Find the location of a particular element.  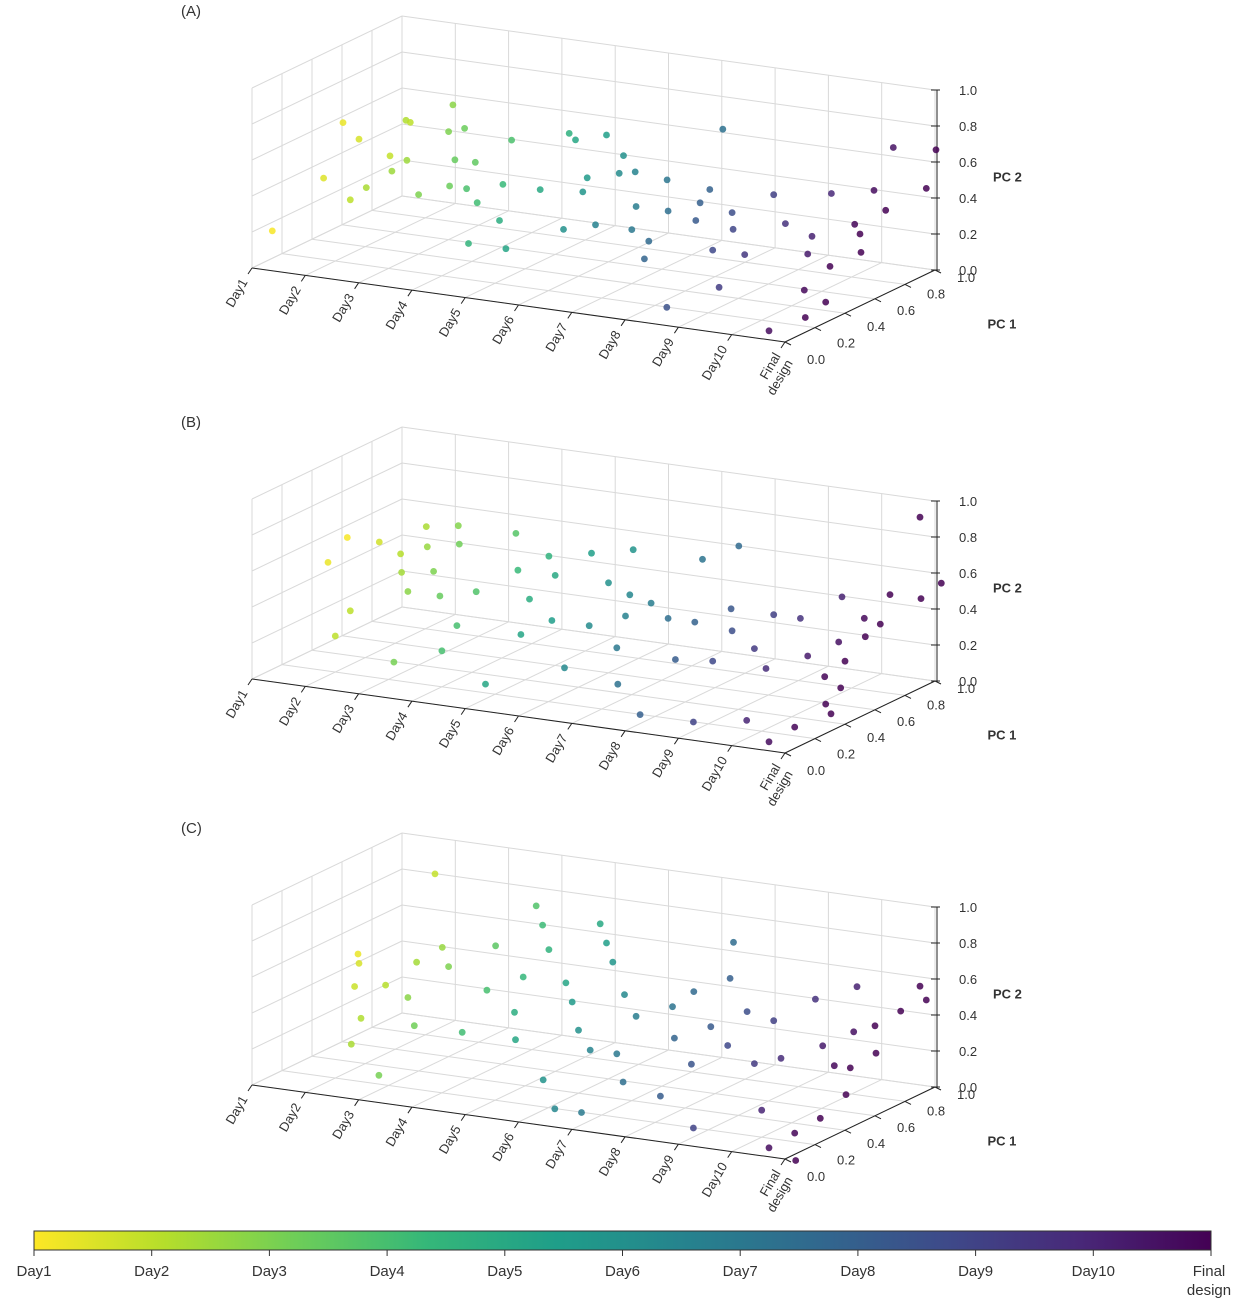

x-tick-label: Day8 is located at coordinates (610, 756).